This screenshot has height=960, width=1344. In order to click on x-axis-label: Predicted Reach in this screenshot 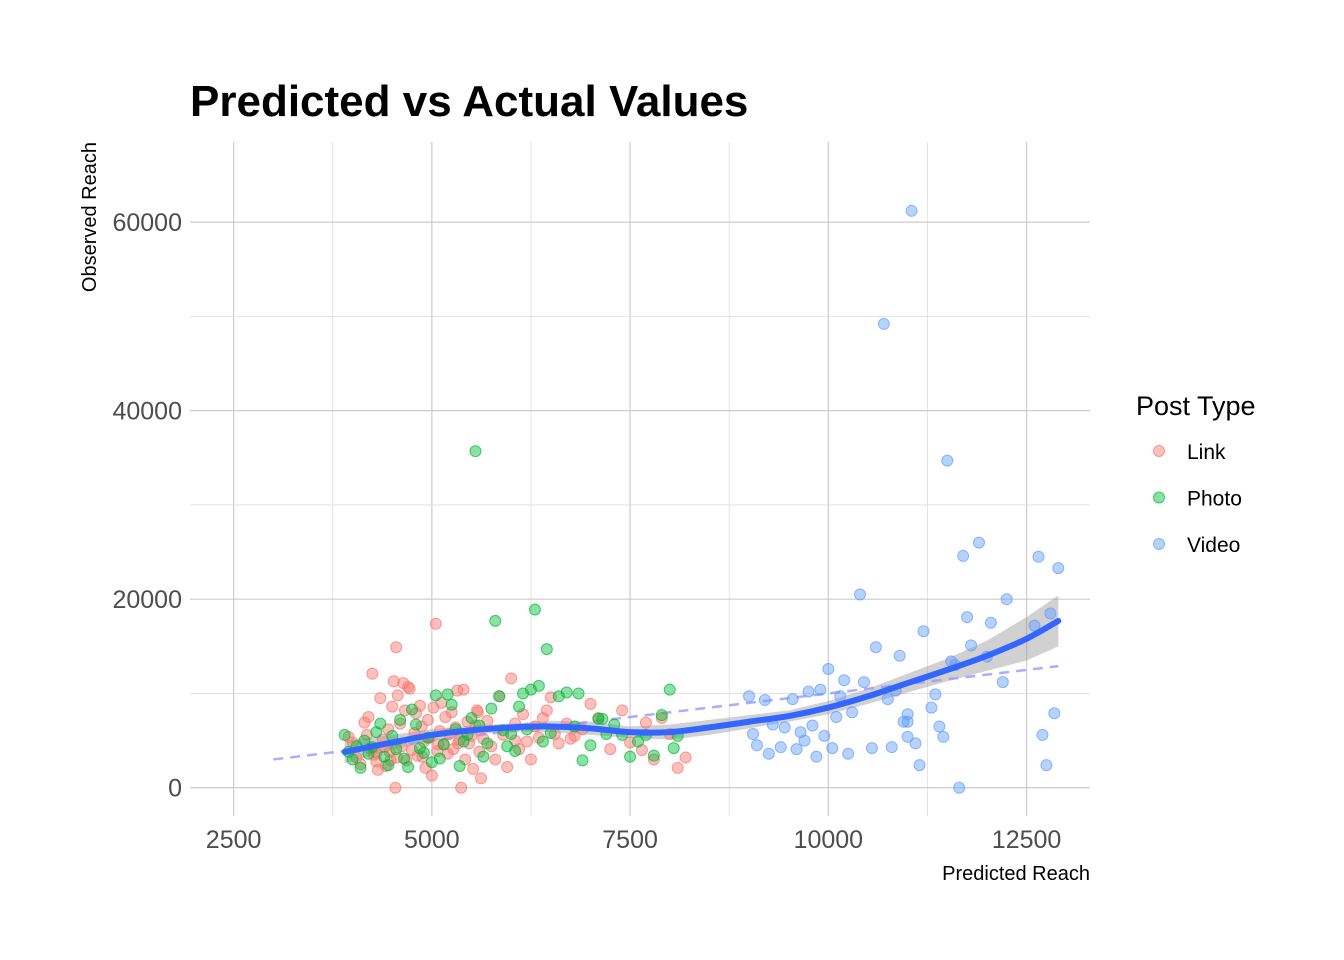, I will do `click(1016, 874)`.